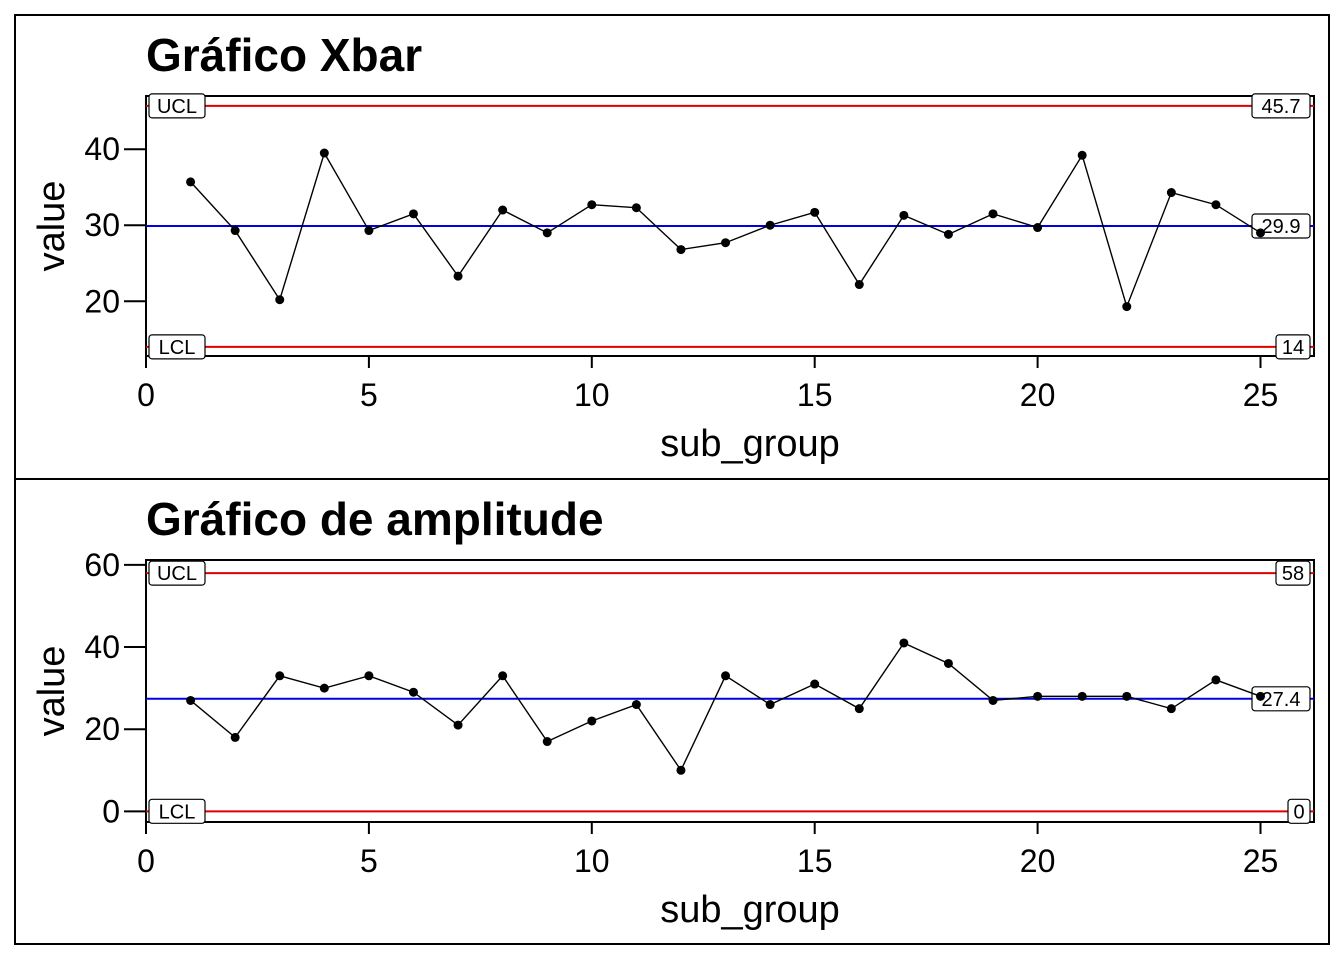  What do you see at coordinates (102, 225) in the screenshot?
I see `y-tick-label: 30` at bounding box center [102, 225].